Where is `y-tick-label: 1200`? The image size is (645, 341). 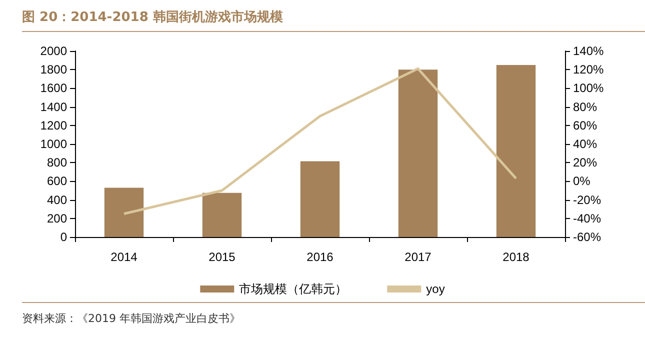
y-tick-label: 1200 is located at coordinates (54, 125).